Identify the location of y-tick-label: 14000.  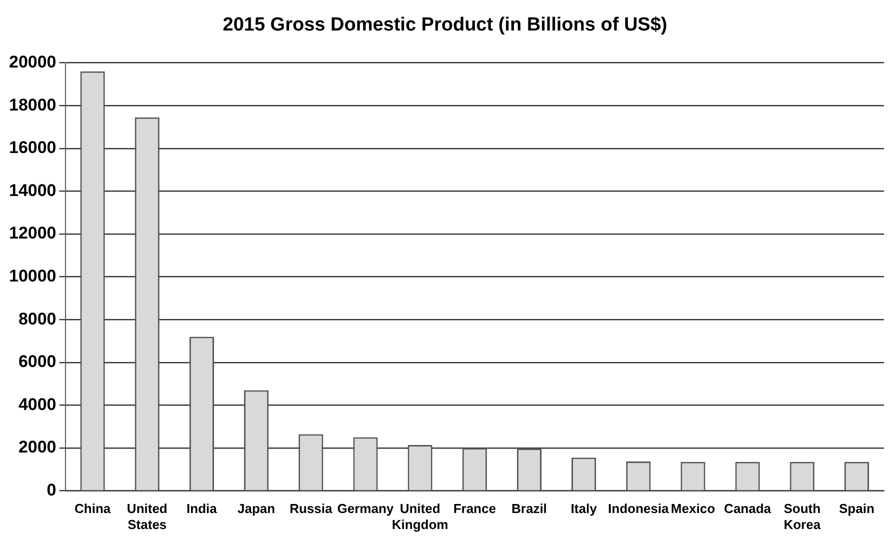
(32, 190).